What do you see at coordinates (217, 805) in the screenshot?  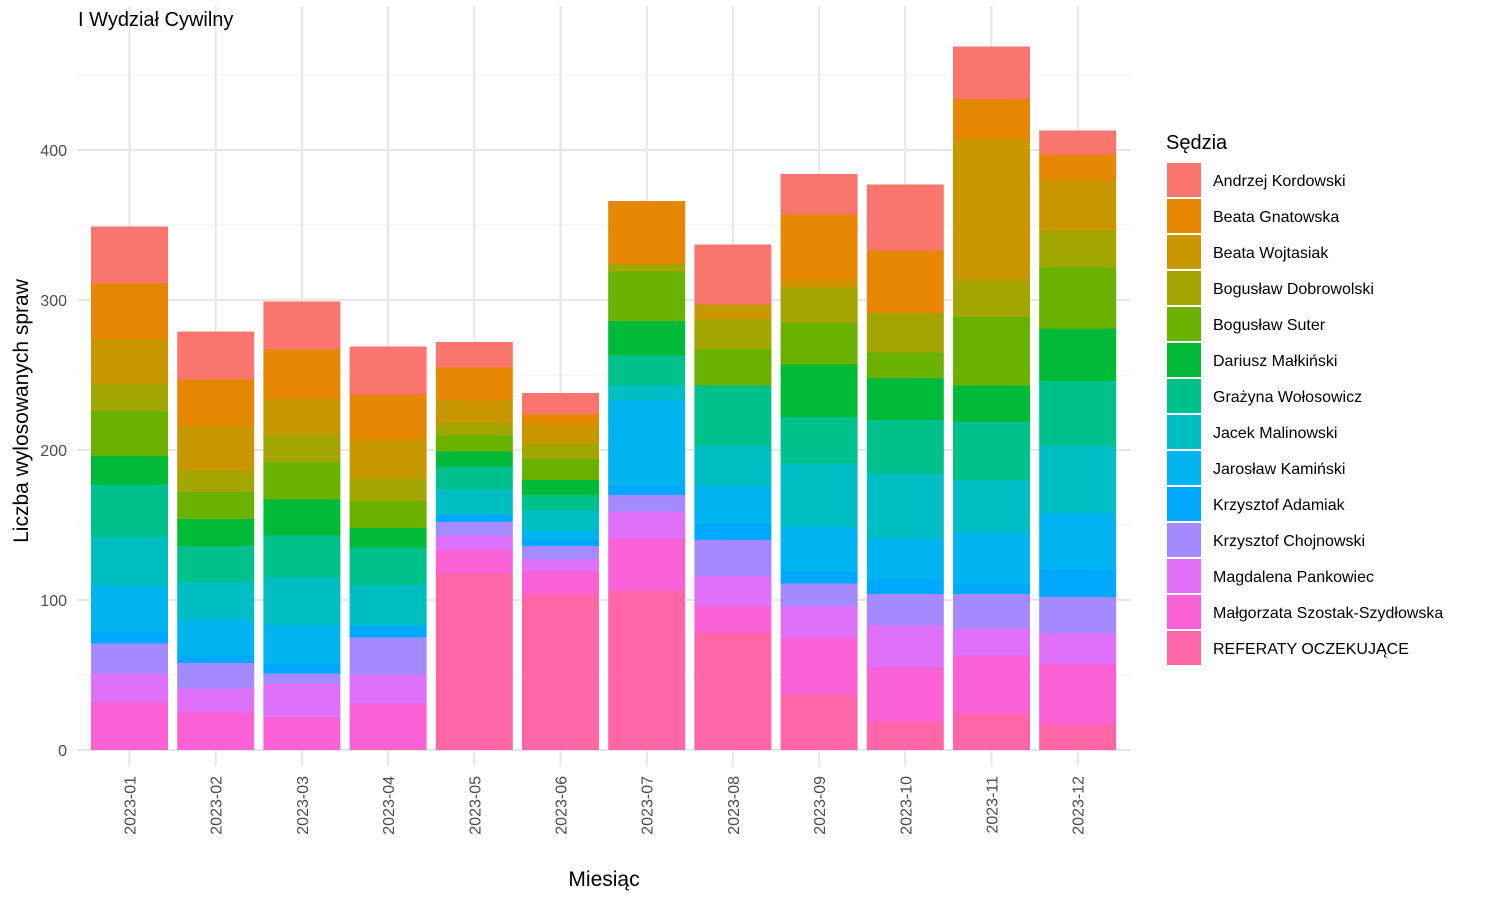 I see `x-tick-label: 2023-02` at bounding box center [217, 805].